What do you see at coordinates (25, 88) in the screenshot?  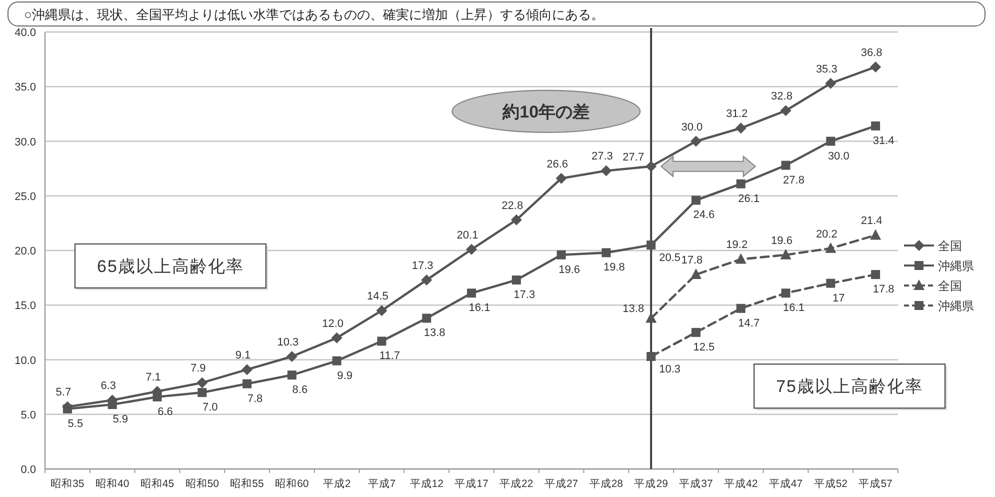 I see `ytick: 35.0` at bounding box center [25, 88].